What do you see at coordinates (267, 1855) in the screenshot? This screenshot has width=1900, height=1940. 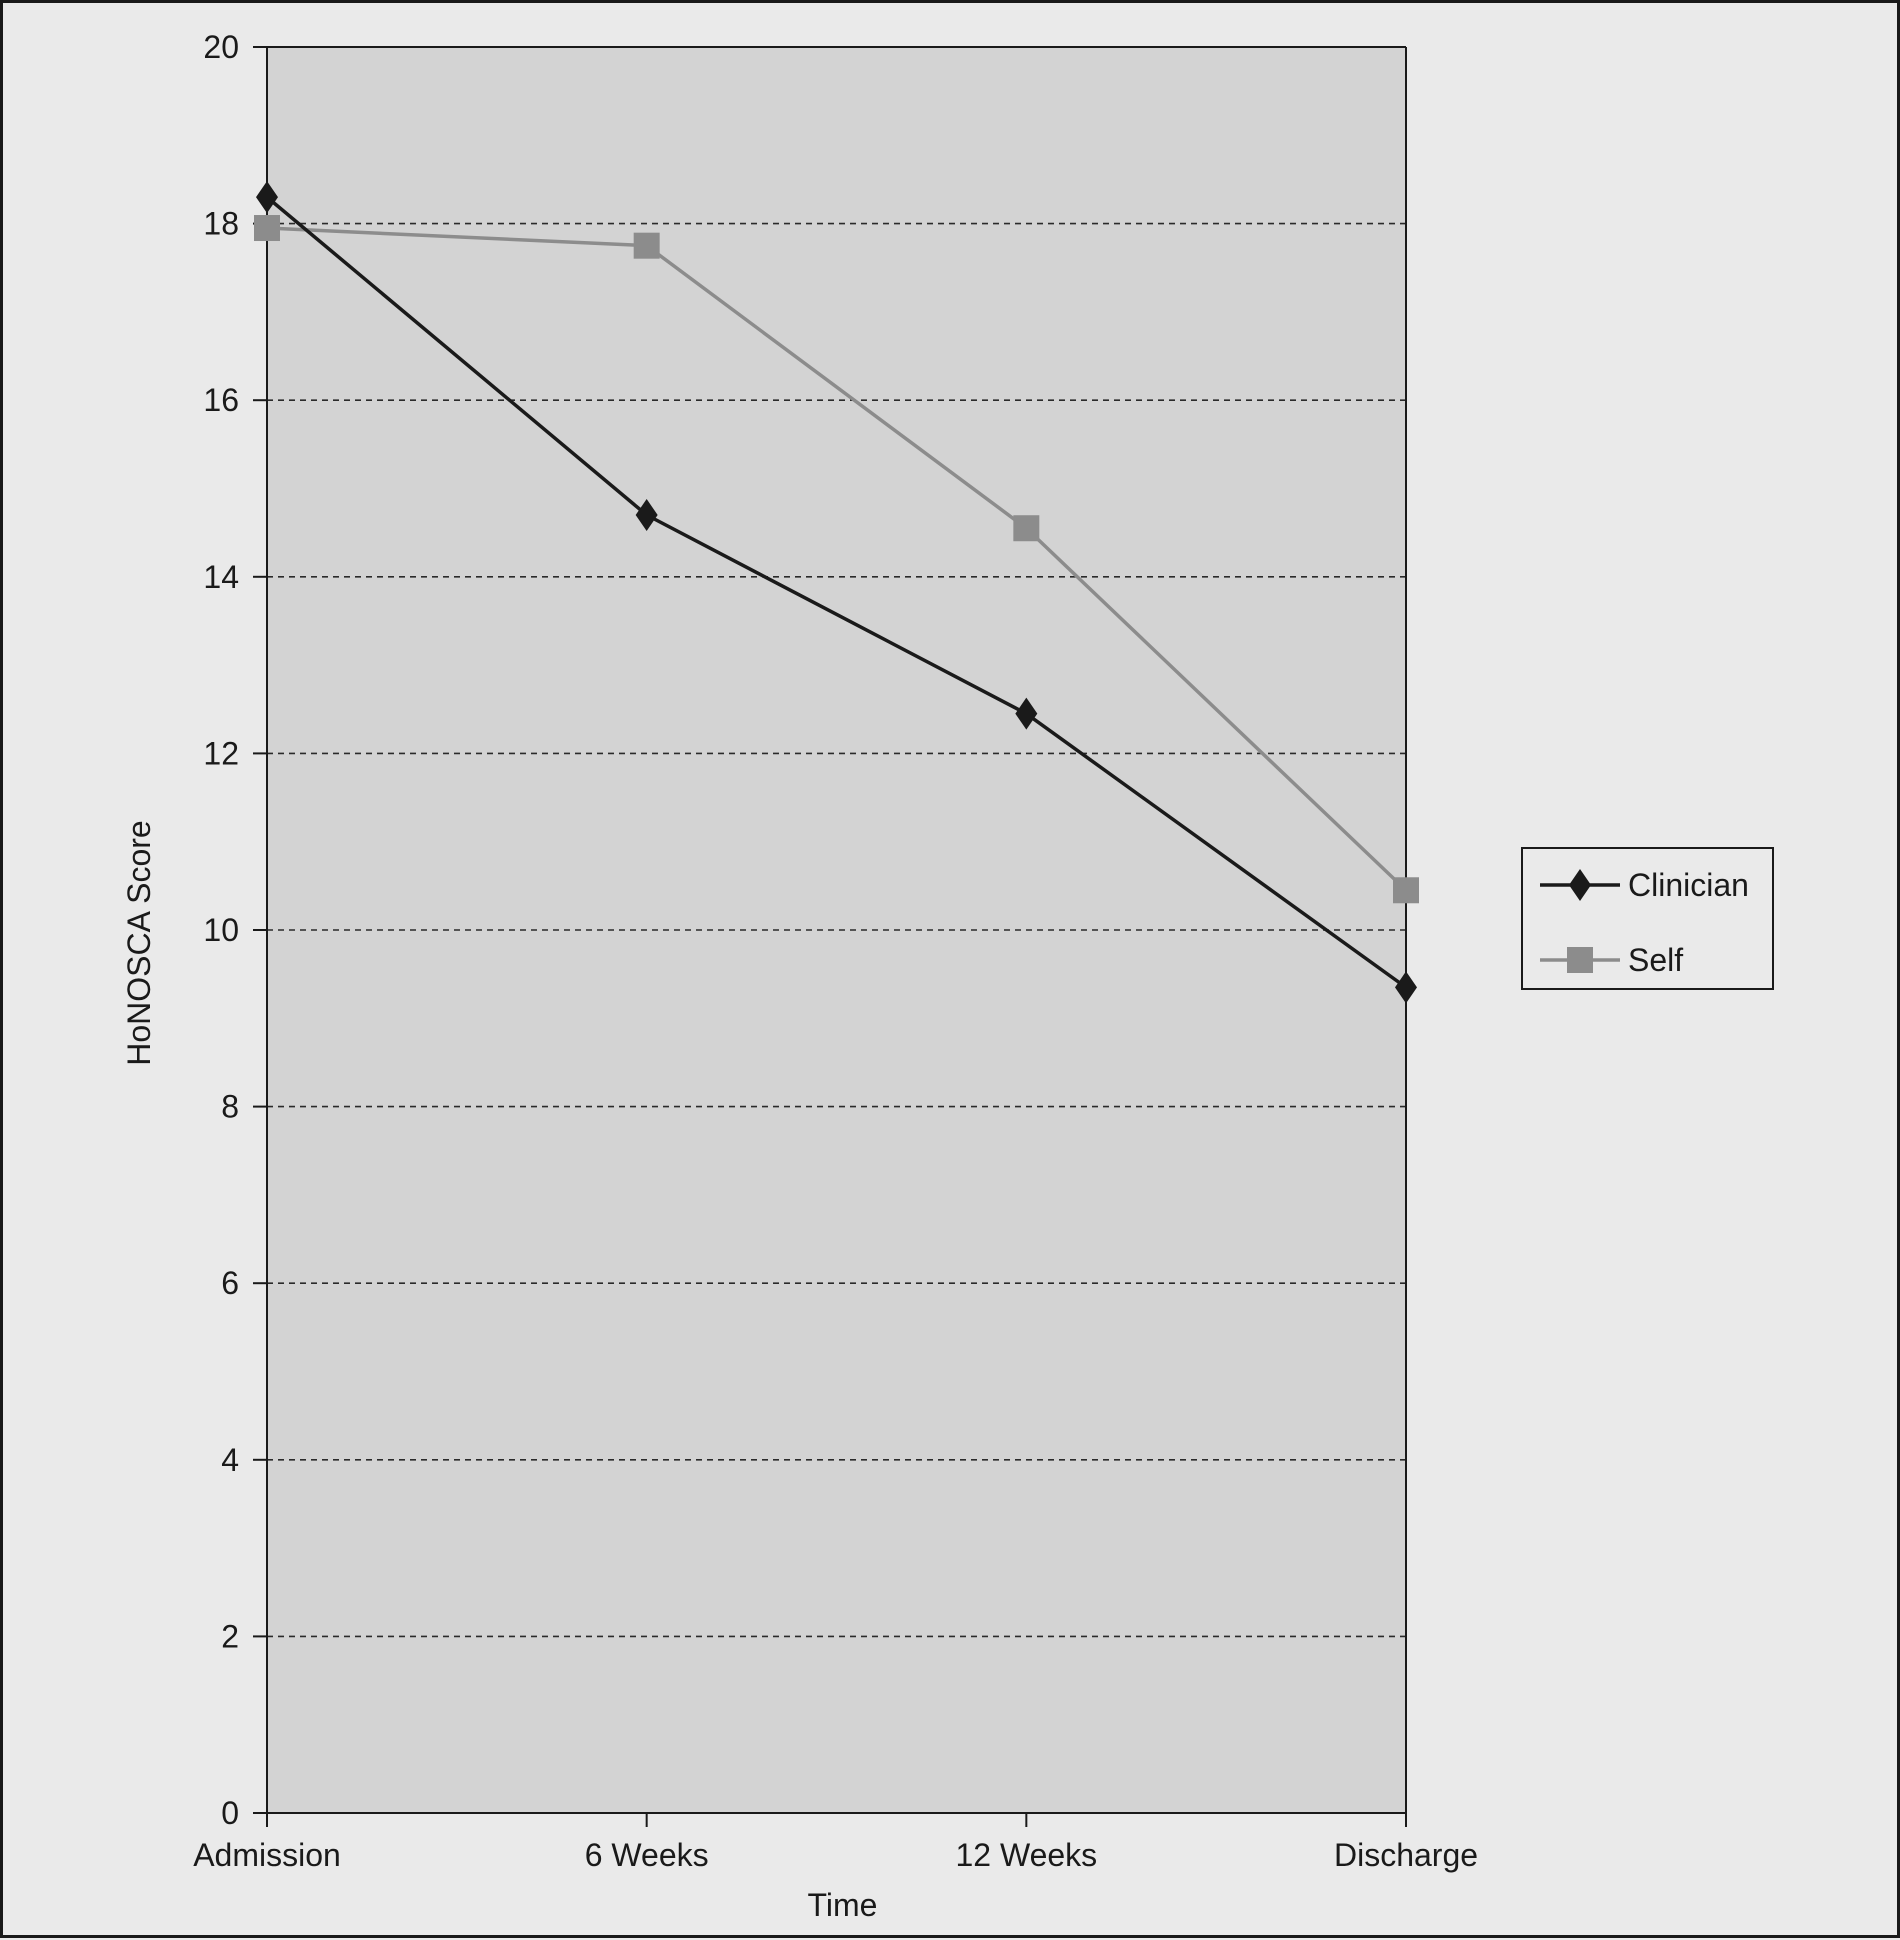 I see `x-tick-label: Admission` at bounding box center [267, 1855].